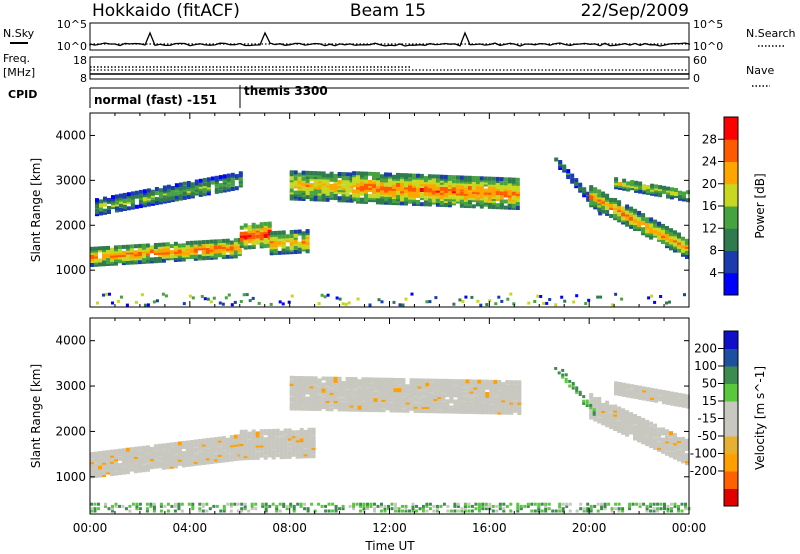  What do you see at coordinates (70, 270) in the screenshot?
I see `y-tick-label: 1000` at bounding box center [70, 270].